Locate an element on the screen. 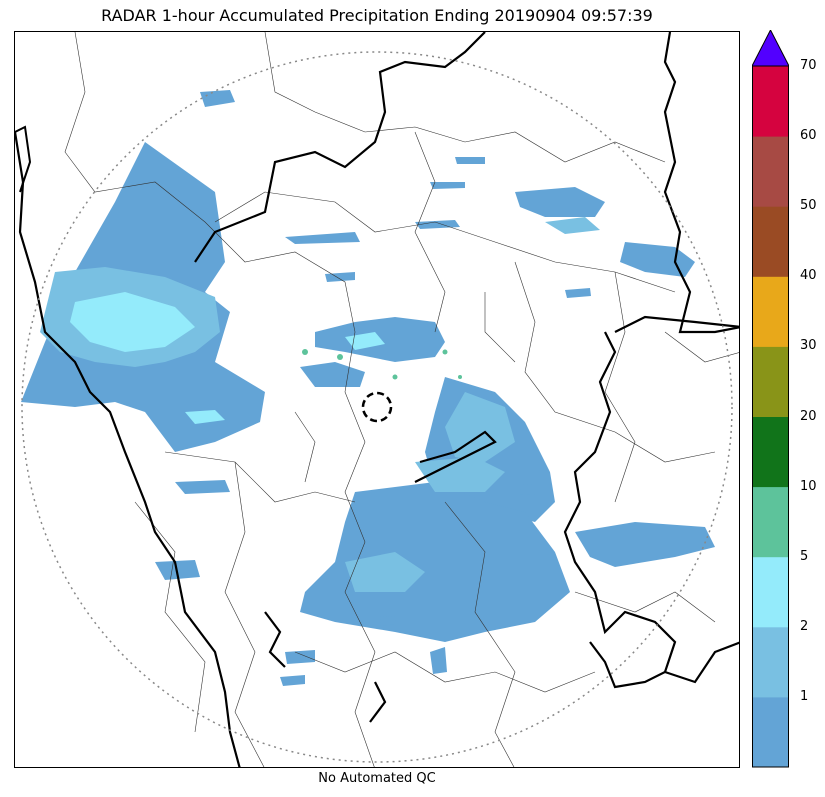 Image resolution: width=825 pixels, height=797 pixels. colorbar-tick-label: 20 is located at coordinates (808, 416).